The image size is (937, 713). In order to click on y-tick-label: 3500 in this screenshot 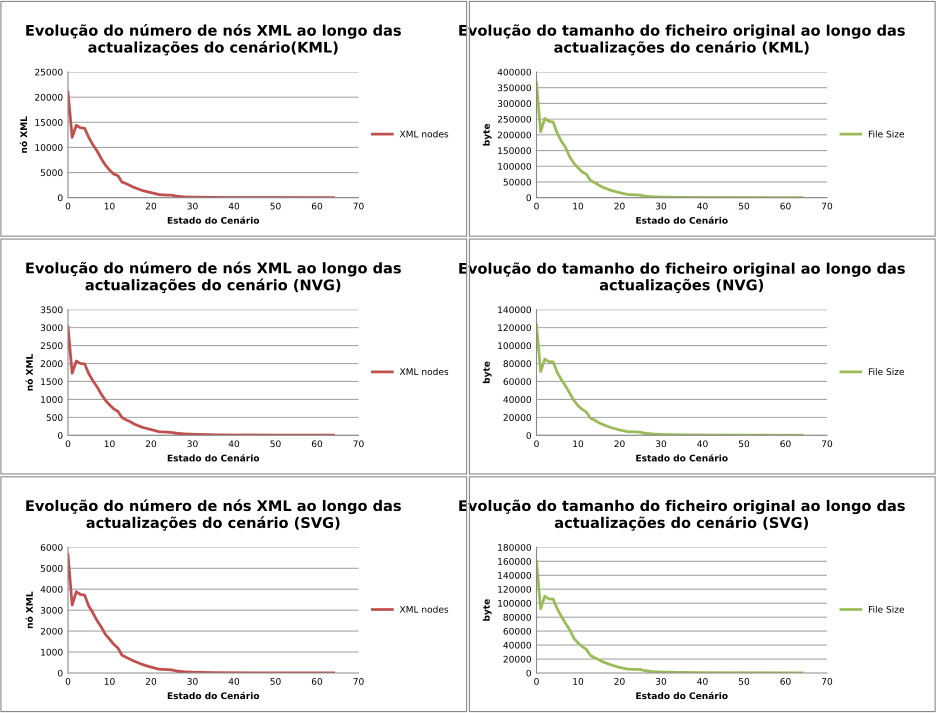, I will do `click(51, 310)`.